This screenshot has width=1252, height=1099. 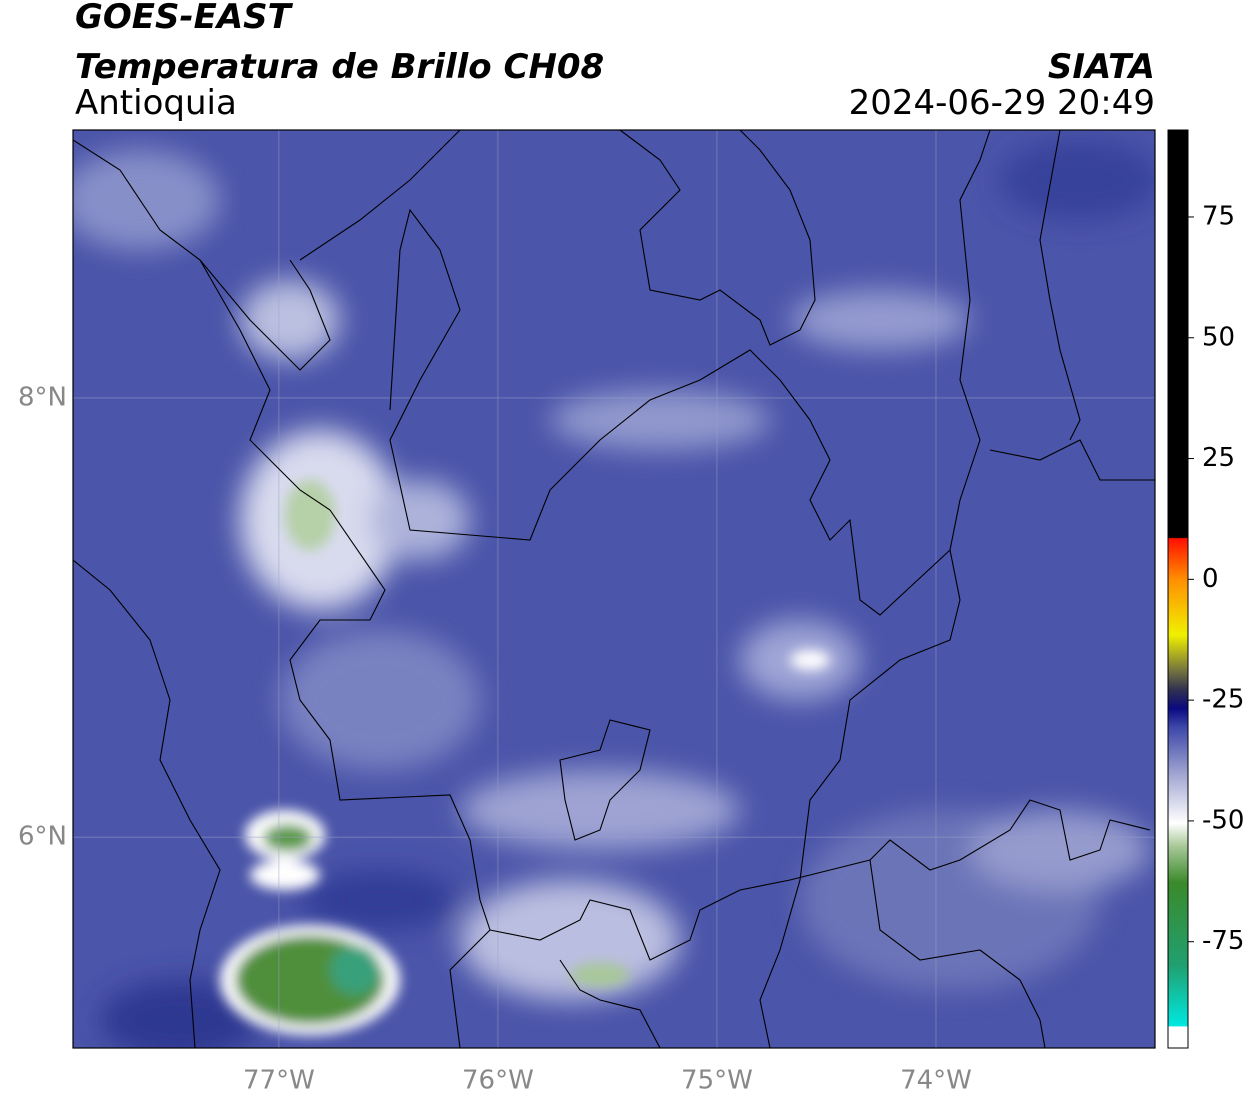 I want to click on x-tick-label: 74°W, so click(x=936, y=1081).